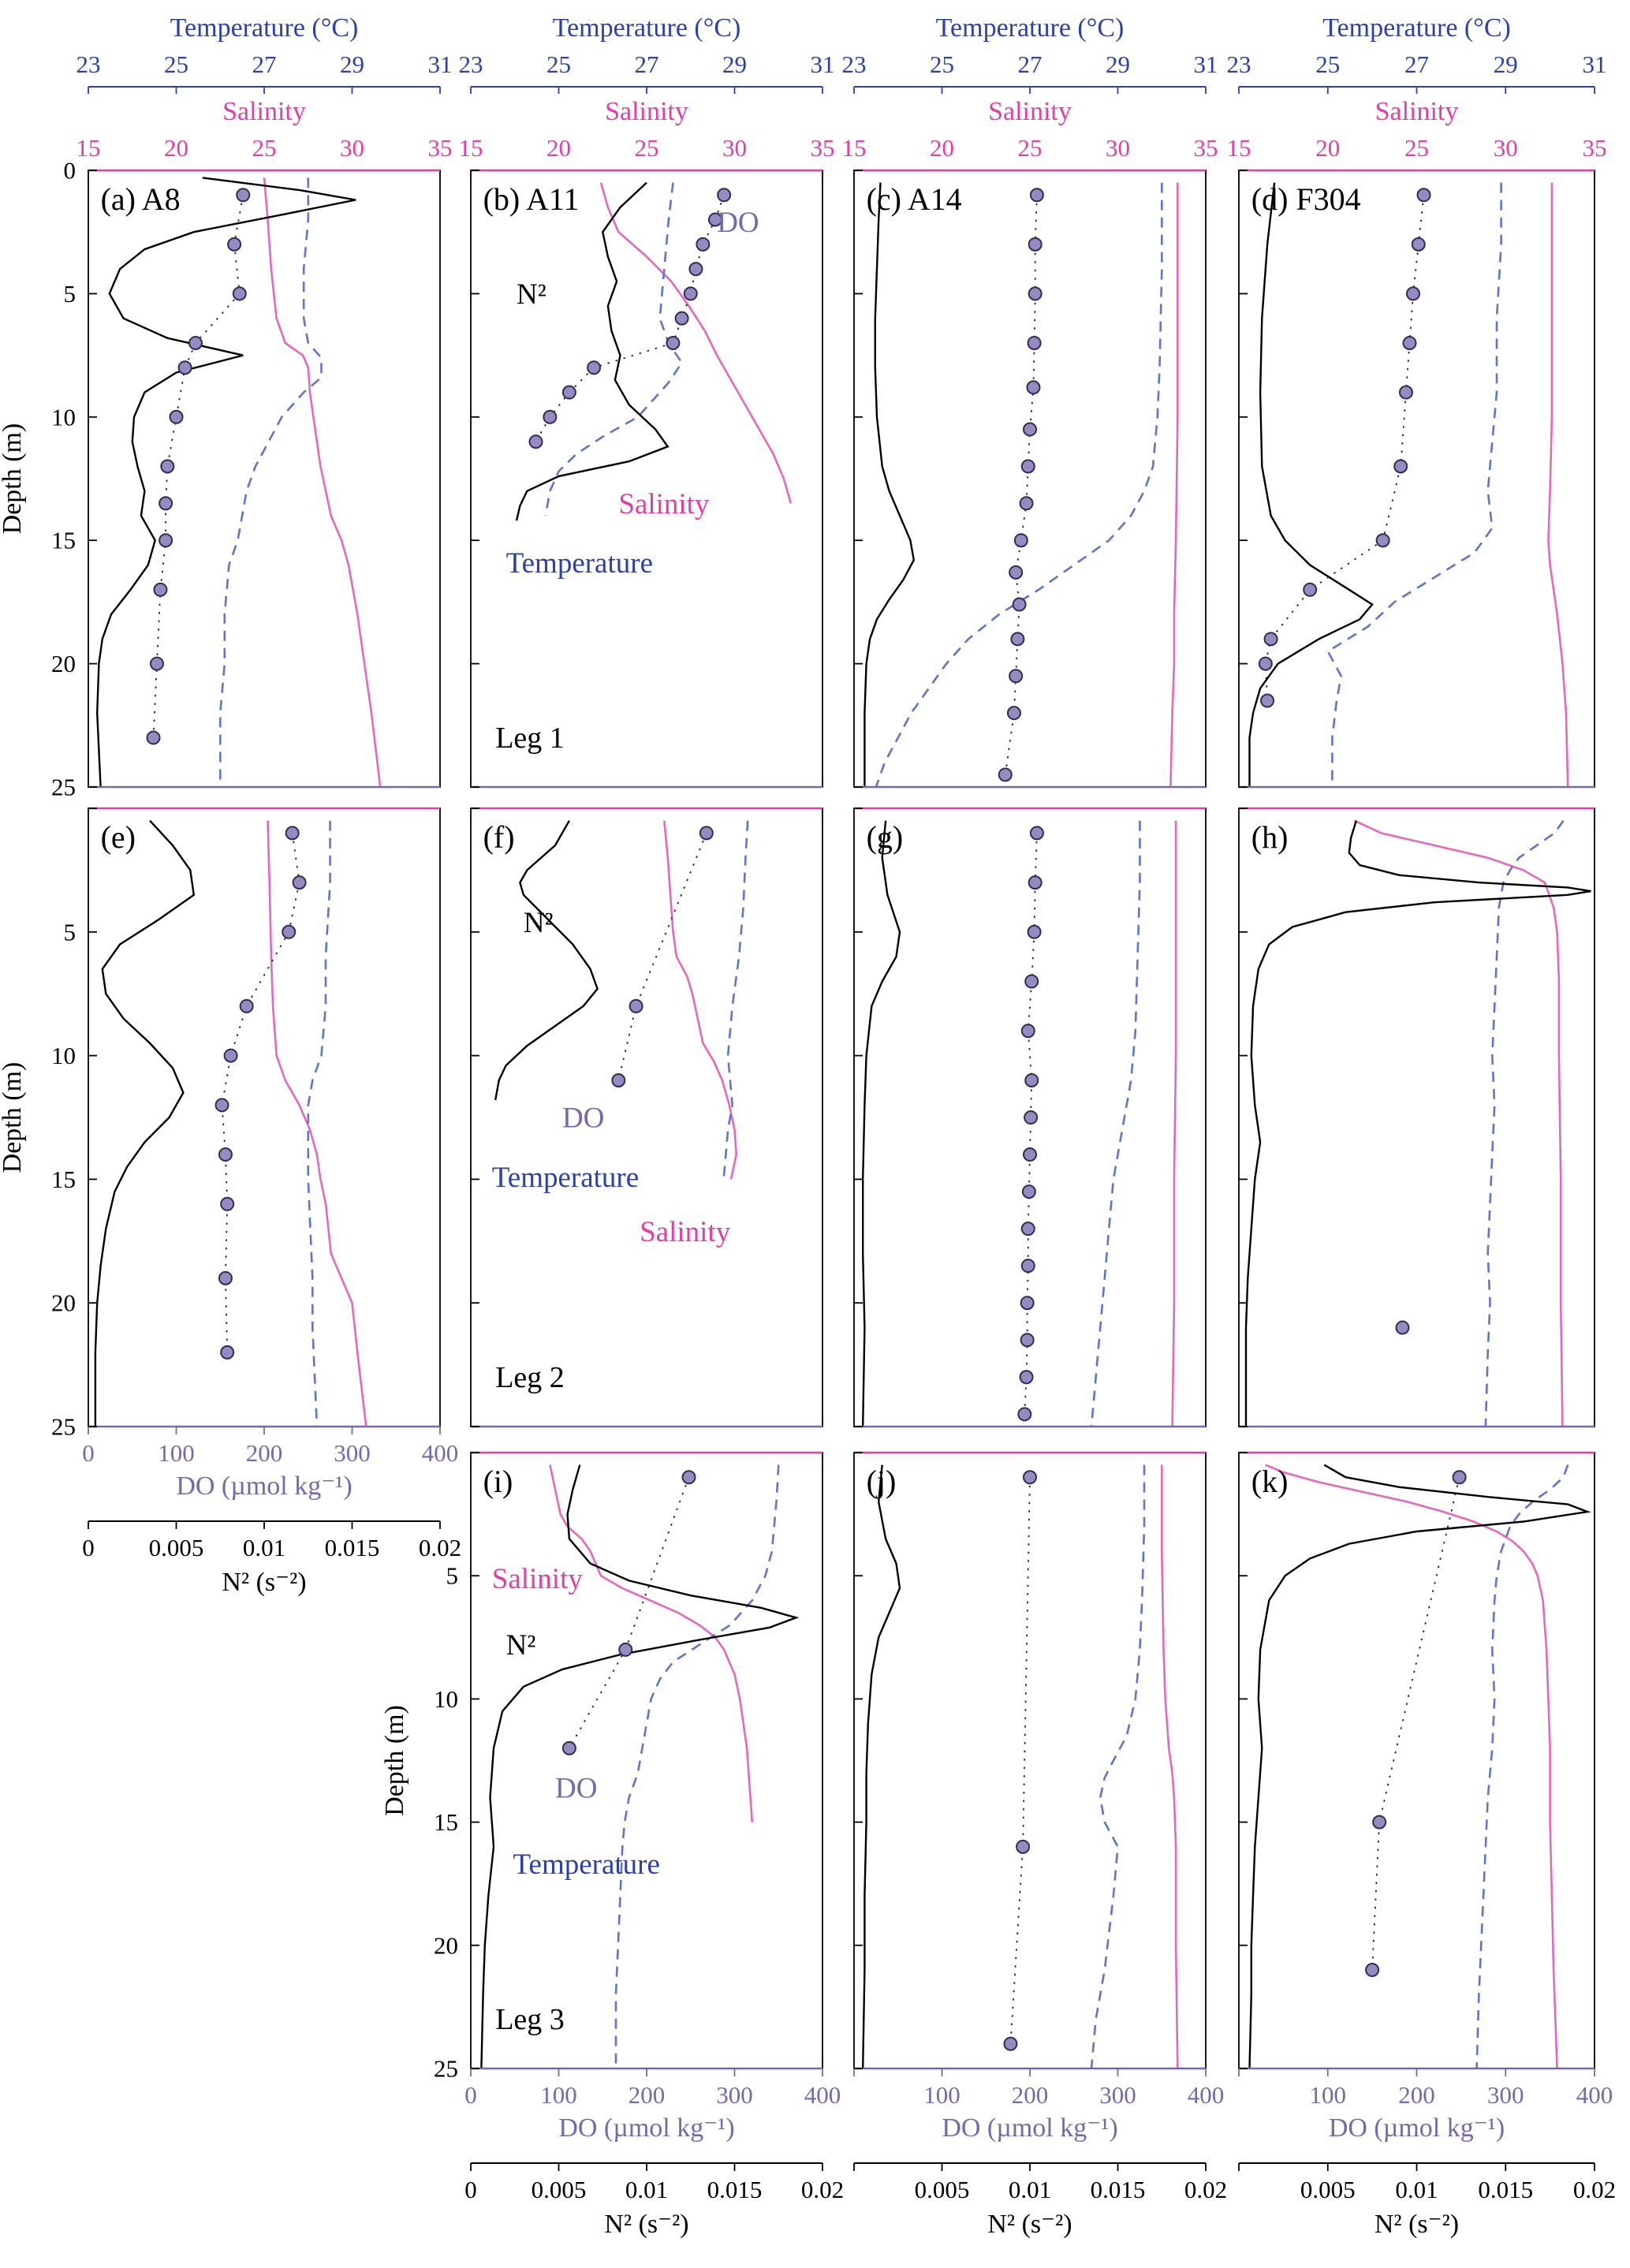  What do you see at coordinates (264, 478) in the screenshot?
I see `panel-bg-a` at bounding box center [264, 478].